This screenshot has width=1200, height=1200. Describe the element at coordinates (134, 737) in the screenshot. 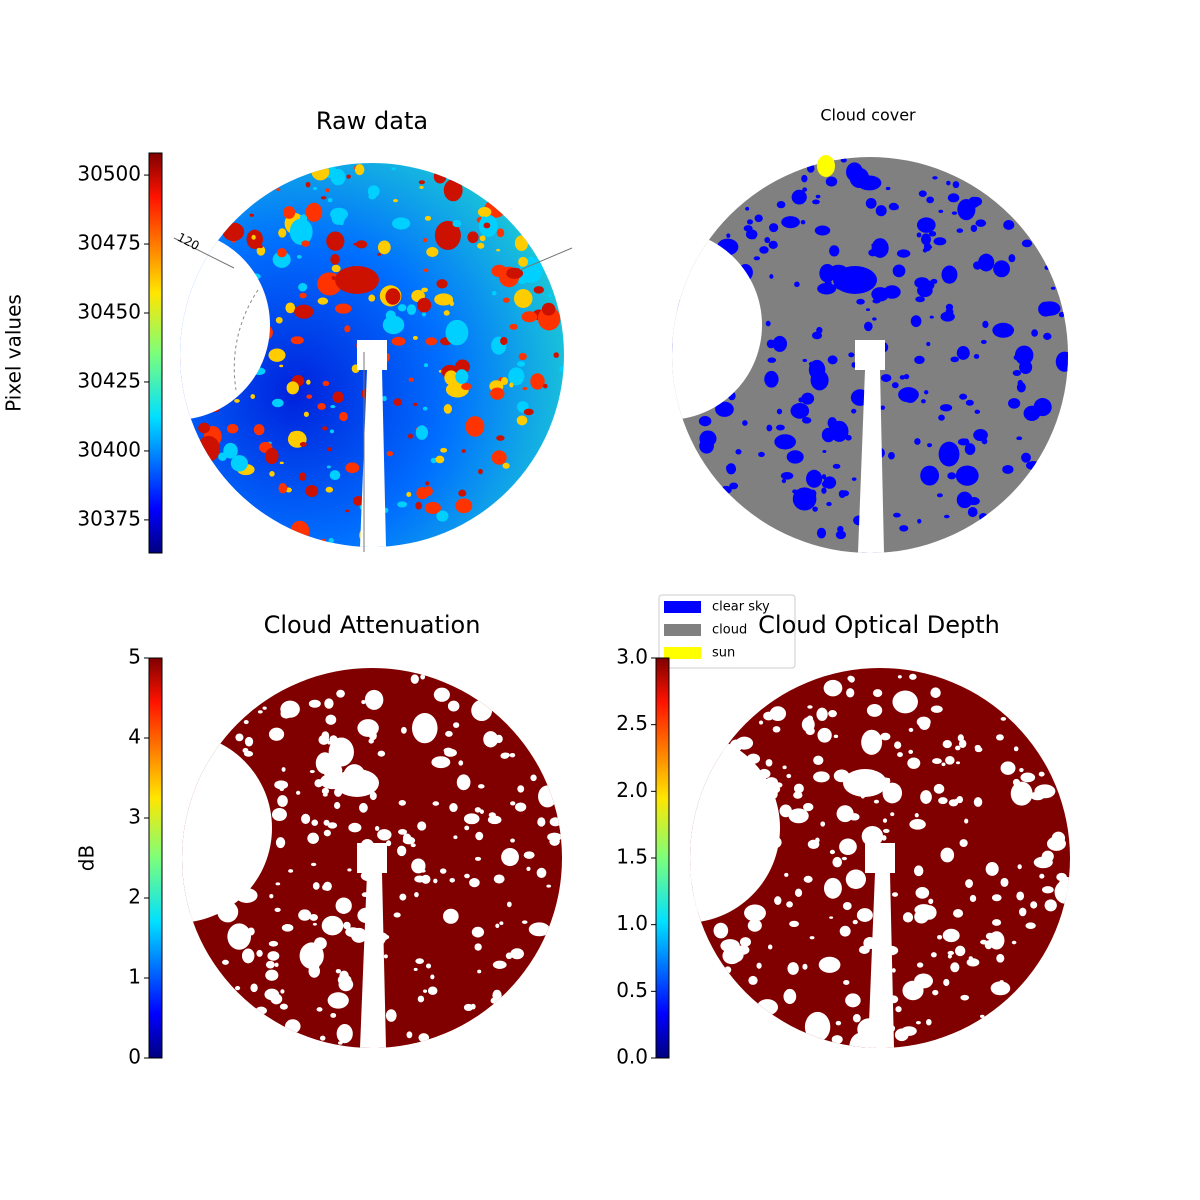

I see `tick-label: 4` at that location.